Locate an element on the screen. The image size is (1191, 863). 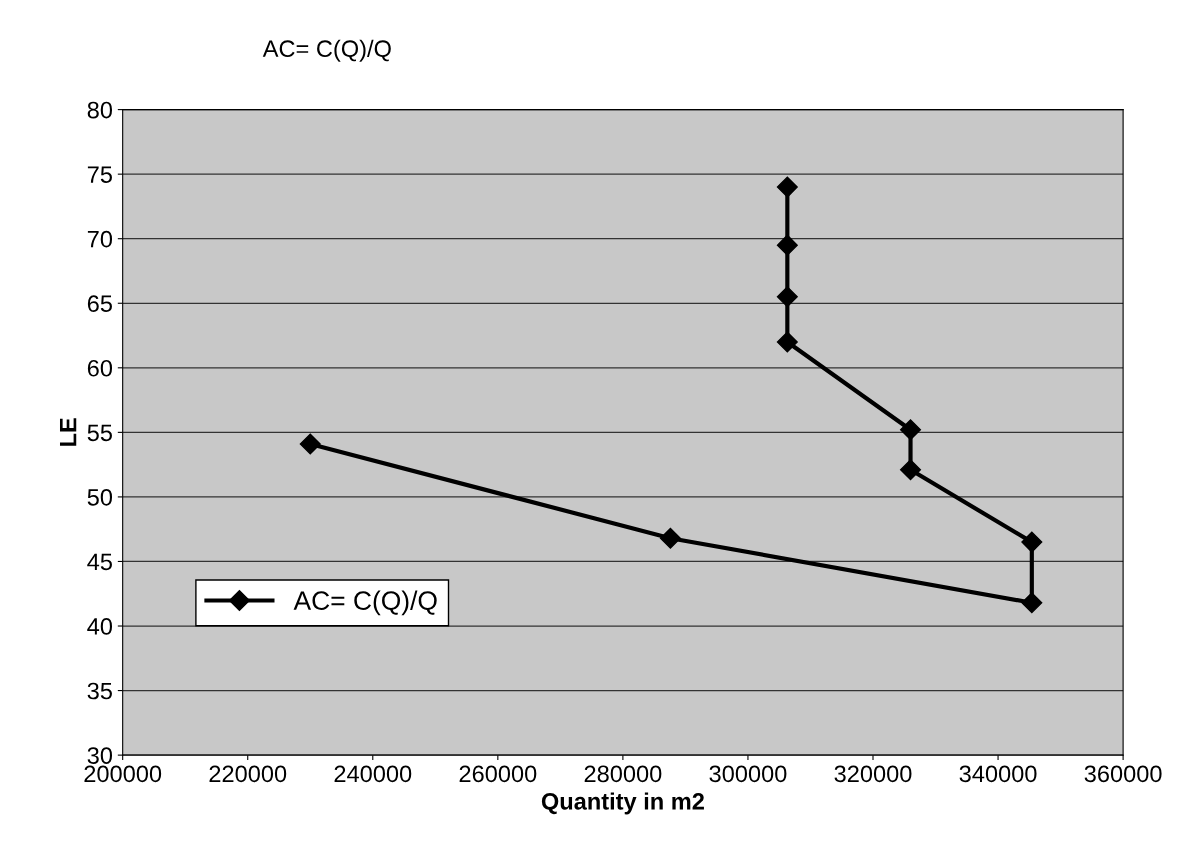
x-tick-label: 280000 is located at coordinates (623, 774).